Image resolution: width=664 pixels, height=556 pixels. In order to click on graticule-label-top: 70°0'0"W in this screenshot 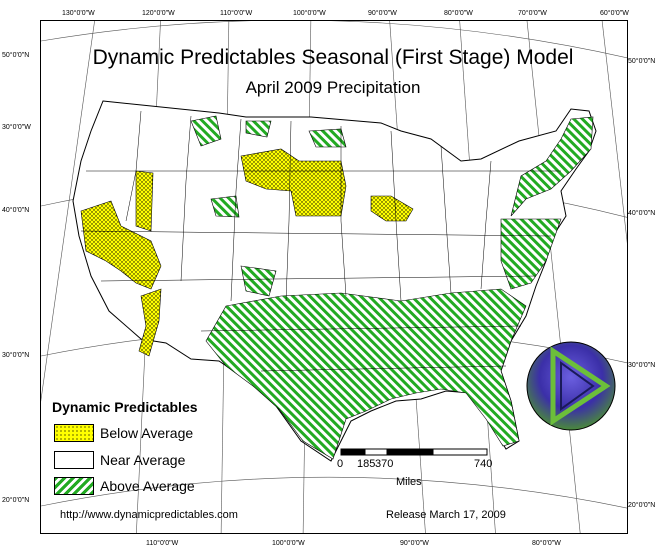, I will do `click(532, 13)`.